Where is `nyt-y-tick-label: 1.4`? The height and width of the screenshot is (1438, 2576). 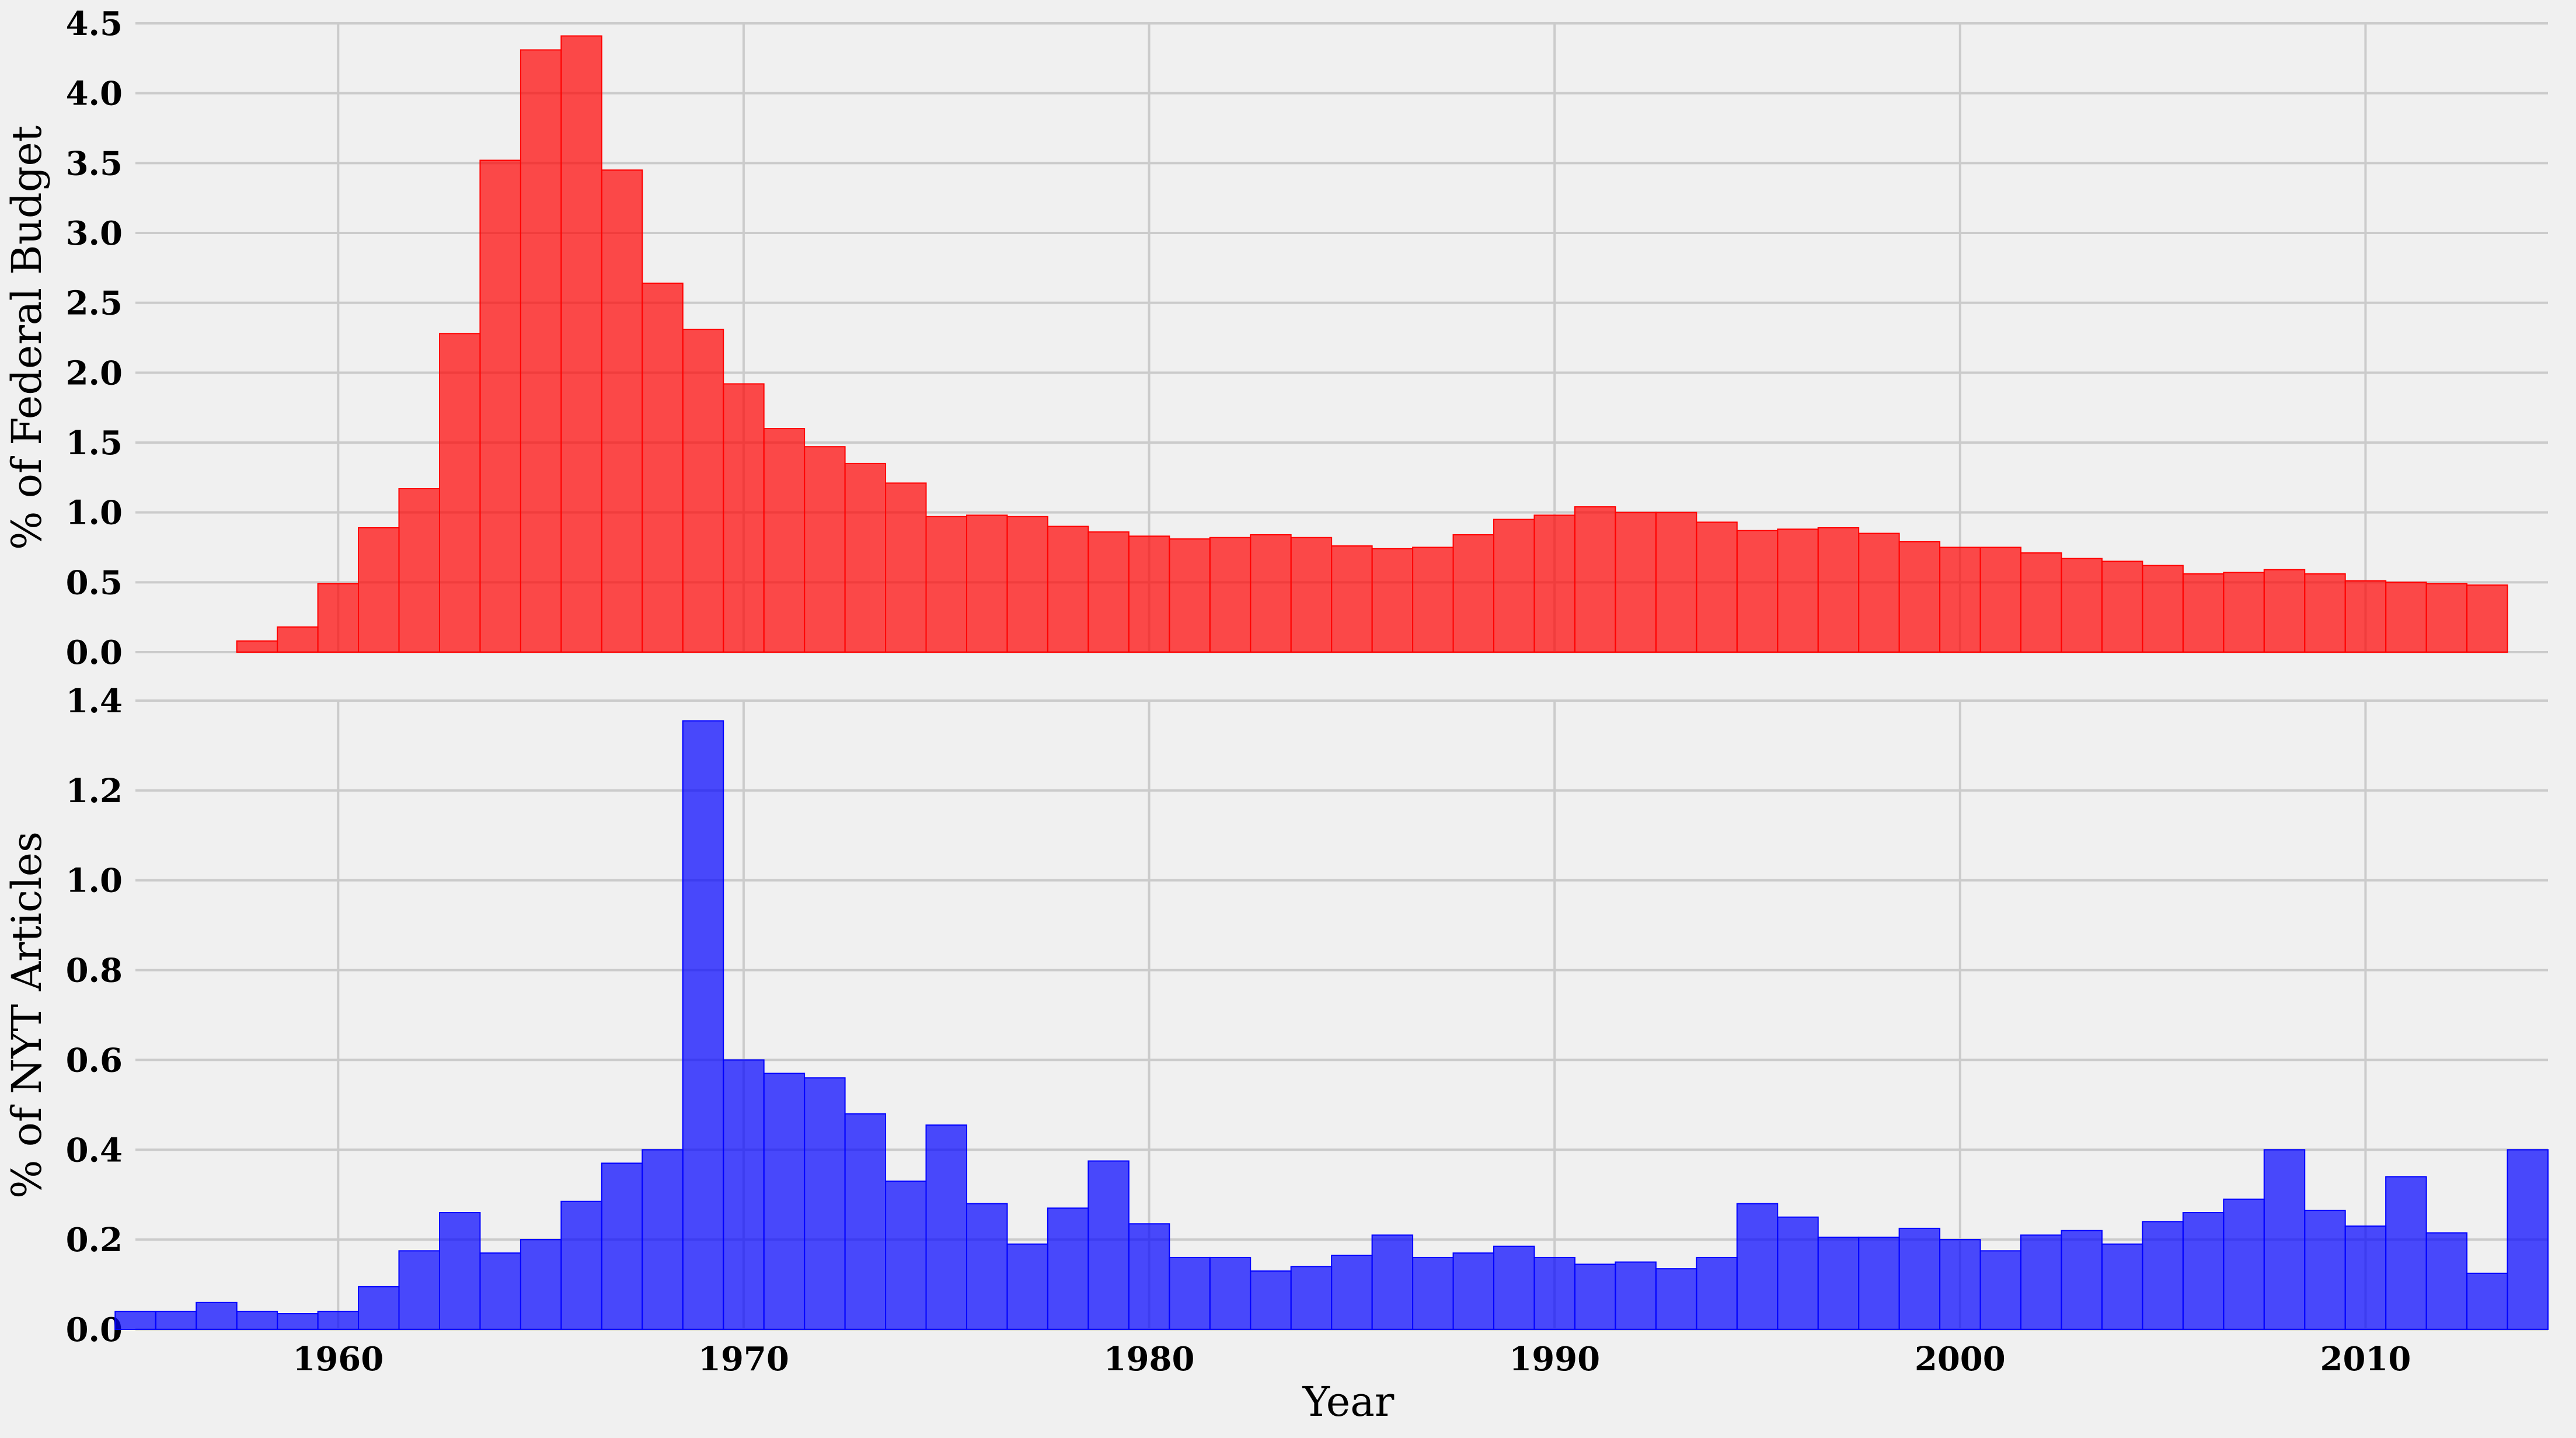 nyt-y-tick-label: 1.4 is located at coordinates (94, 701).